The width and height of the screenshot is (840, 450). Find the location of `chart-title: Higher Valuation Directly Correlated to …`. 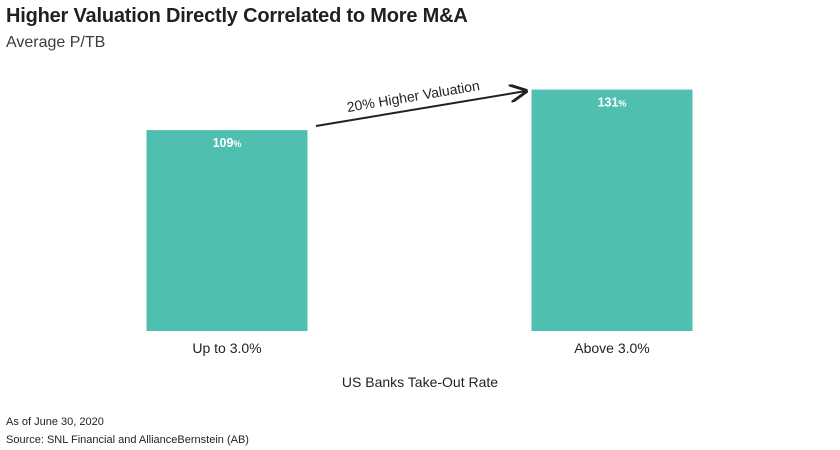

chart-title: Higher Valuation Directly Correlated to … is located at coordinates (237, 16).